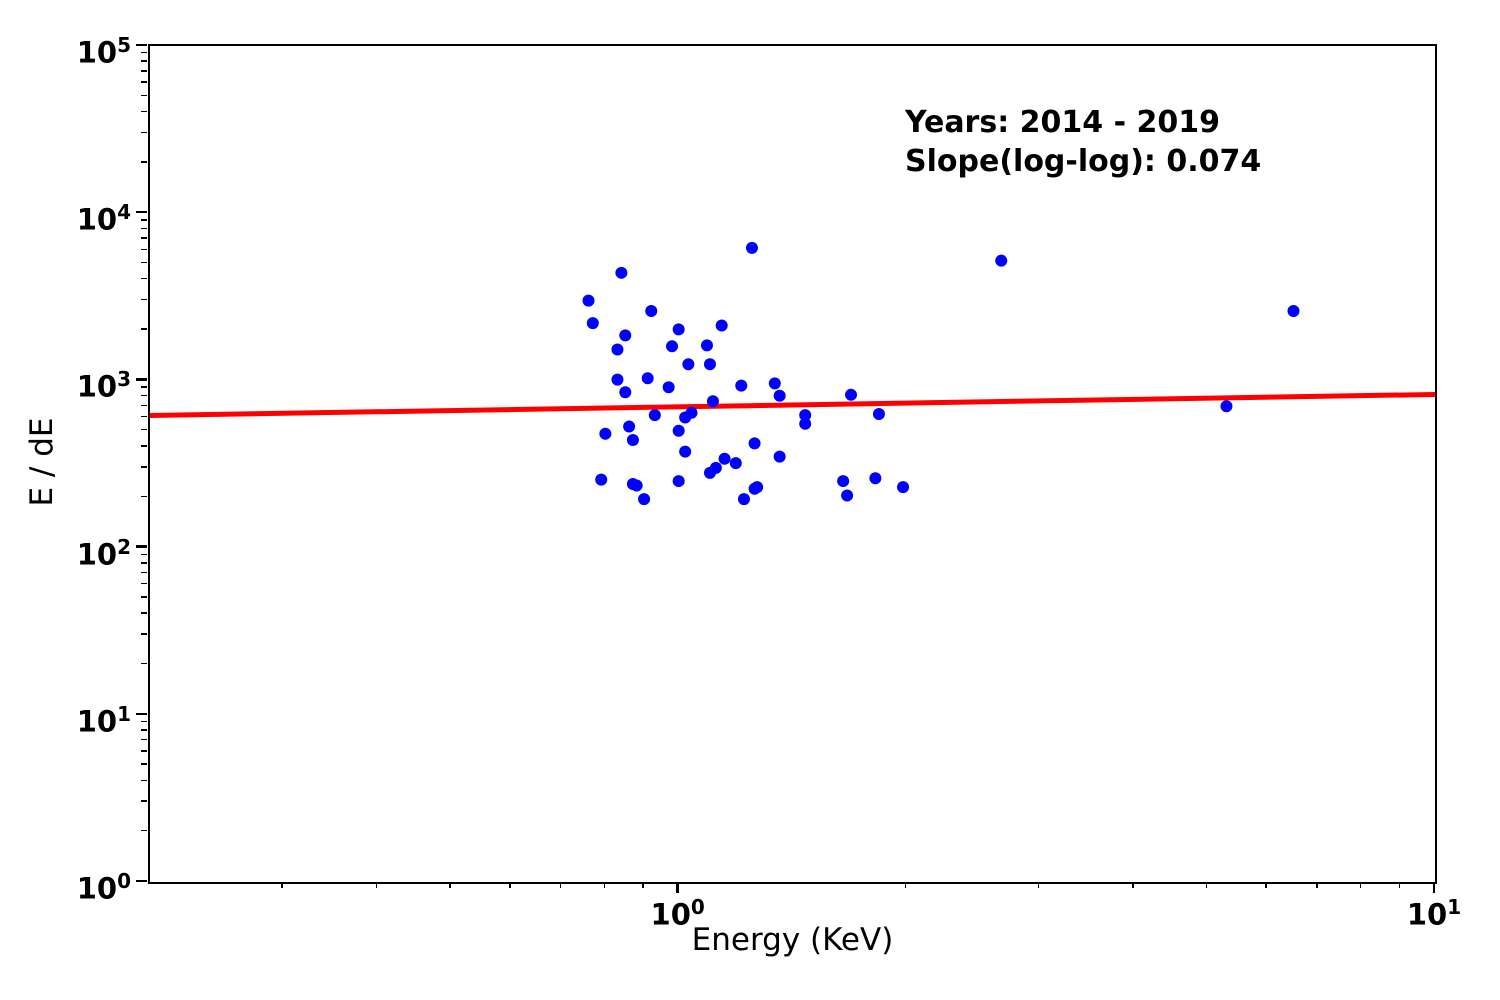  What do you see at coordinates (792, 404) in the screenshot?
I see `trend-line` at bounding box center [792, 404].